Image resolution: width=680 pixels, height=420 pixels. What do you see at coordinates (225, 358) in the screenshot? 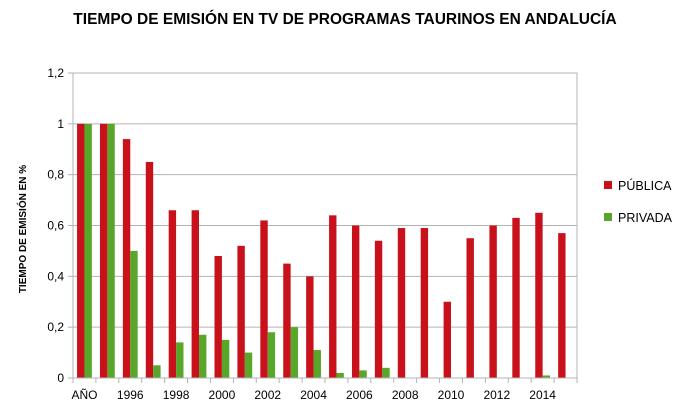
I see `bar-privada-2000` at bounding box center [225, 358].